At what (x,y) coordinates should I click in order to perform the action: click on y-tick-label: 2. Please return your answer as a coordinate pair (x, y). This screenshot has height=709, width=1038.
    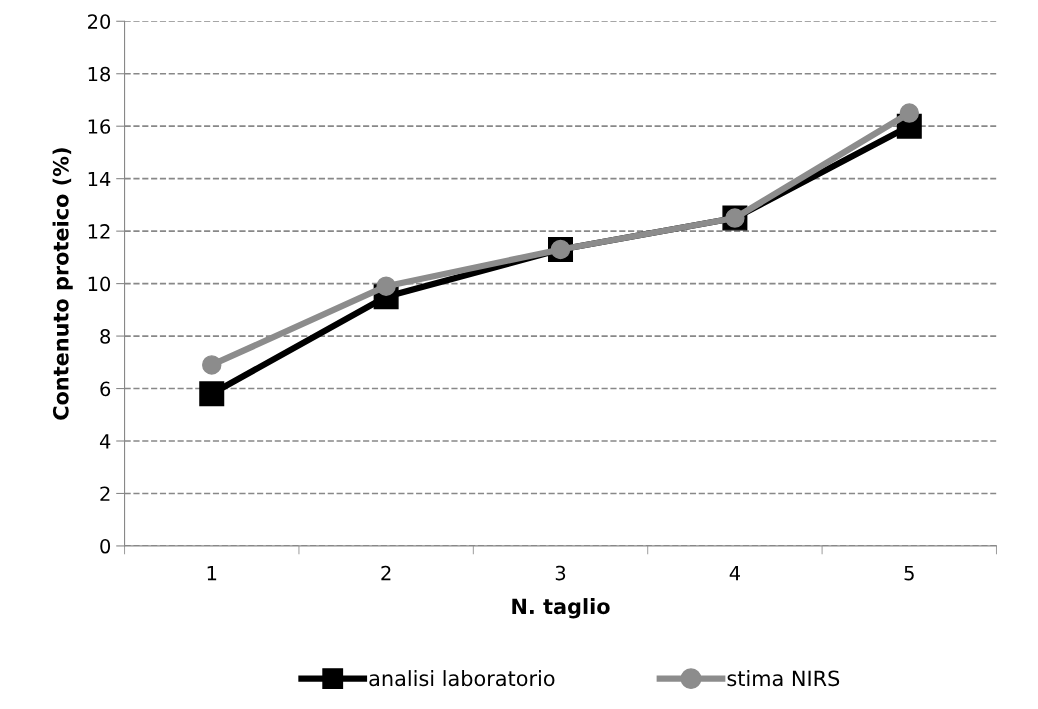
    Looking at the image, I should click on (105, 493).